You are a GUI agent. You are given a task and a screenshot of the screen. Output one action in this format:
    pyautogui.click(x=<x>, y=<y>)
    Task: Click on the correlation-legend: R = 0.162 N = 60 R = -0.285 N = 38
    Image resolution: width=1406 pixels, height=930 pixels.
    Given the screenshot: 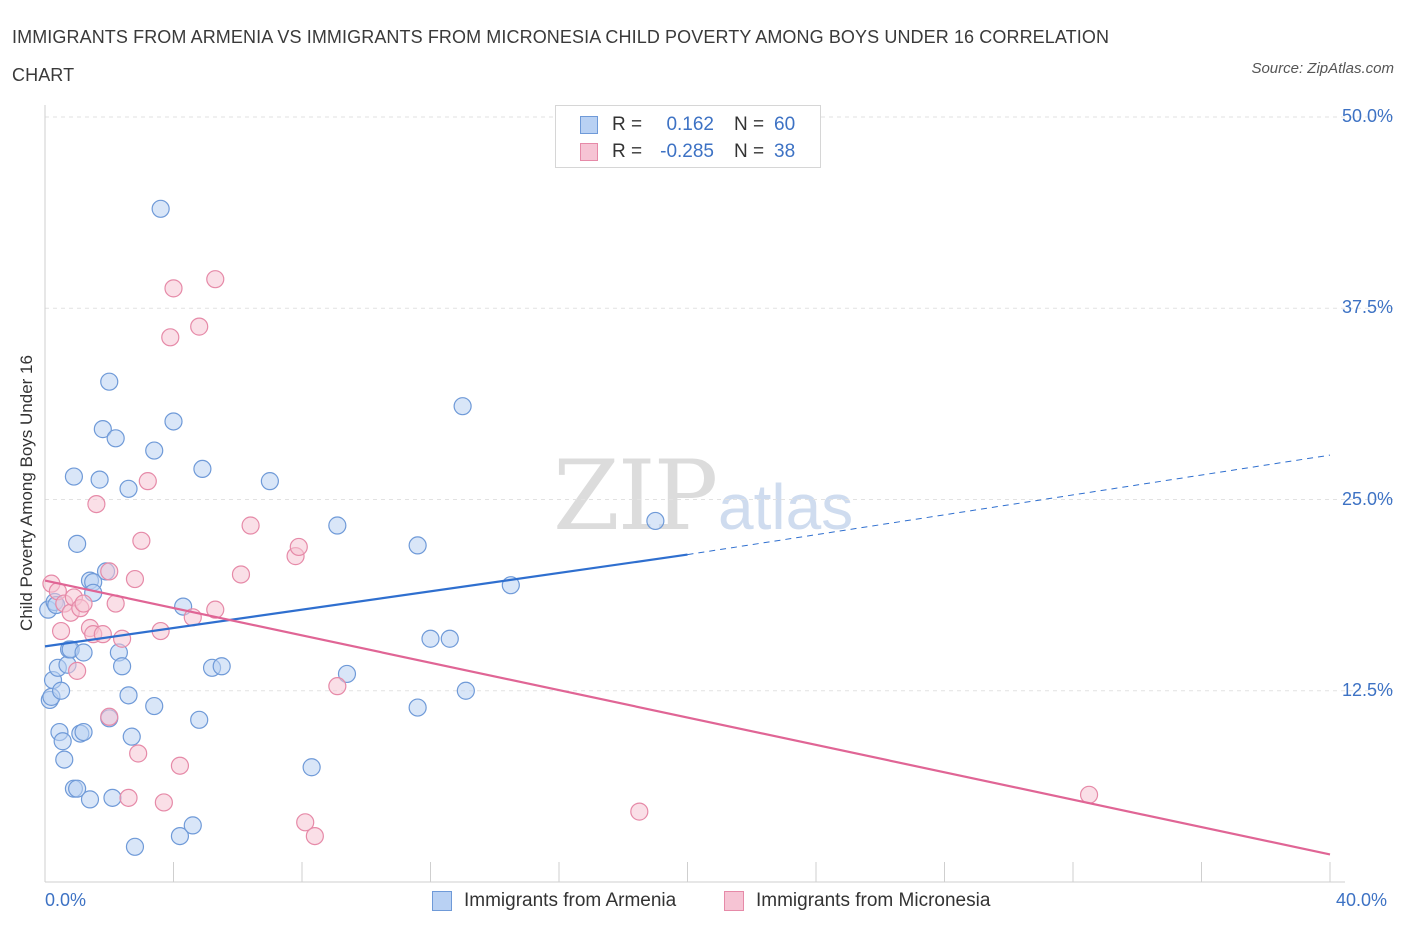 What is the action you would take?
    pyautogui.click(x=688, y=136)
    